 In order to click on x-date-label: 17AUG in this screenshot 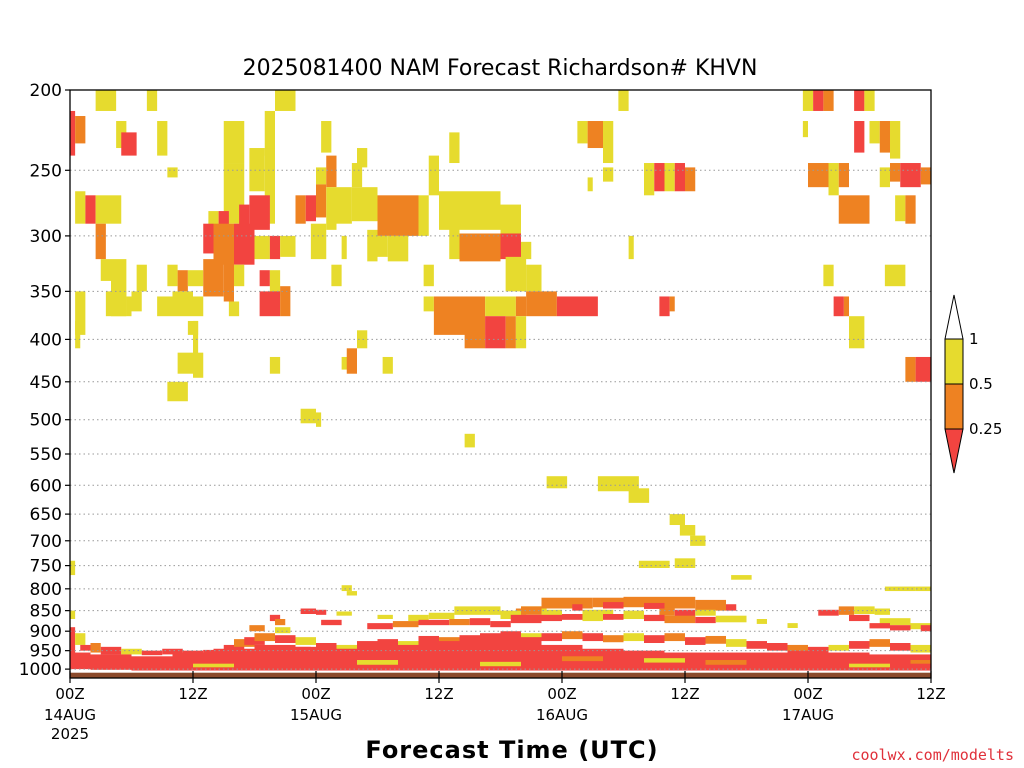, I will do `click(808, 715)`.